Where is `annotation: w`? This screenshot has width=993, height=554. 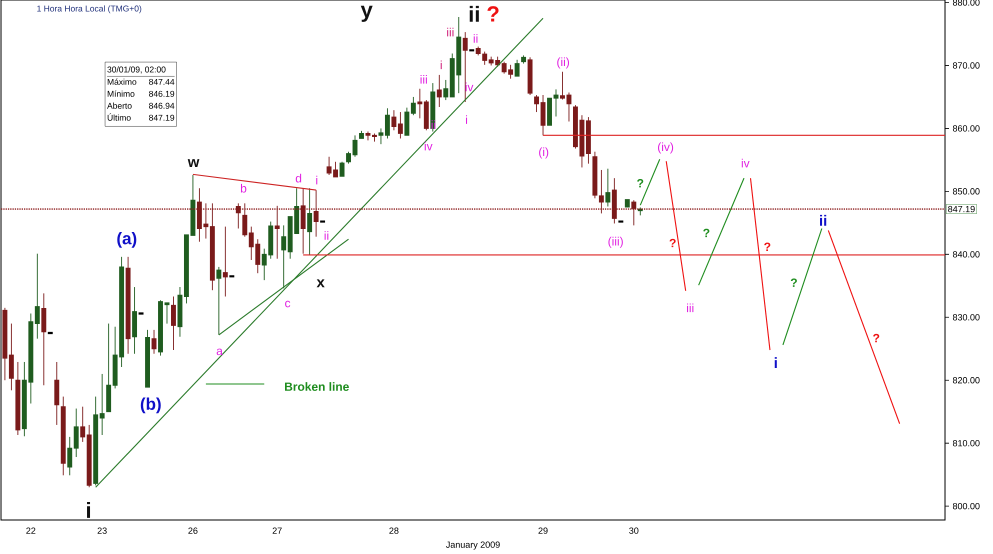 annotation: w is located at coordinates (194, 163).